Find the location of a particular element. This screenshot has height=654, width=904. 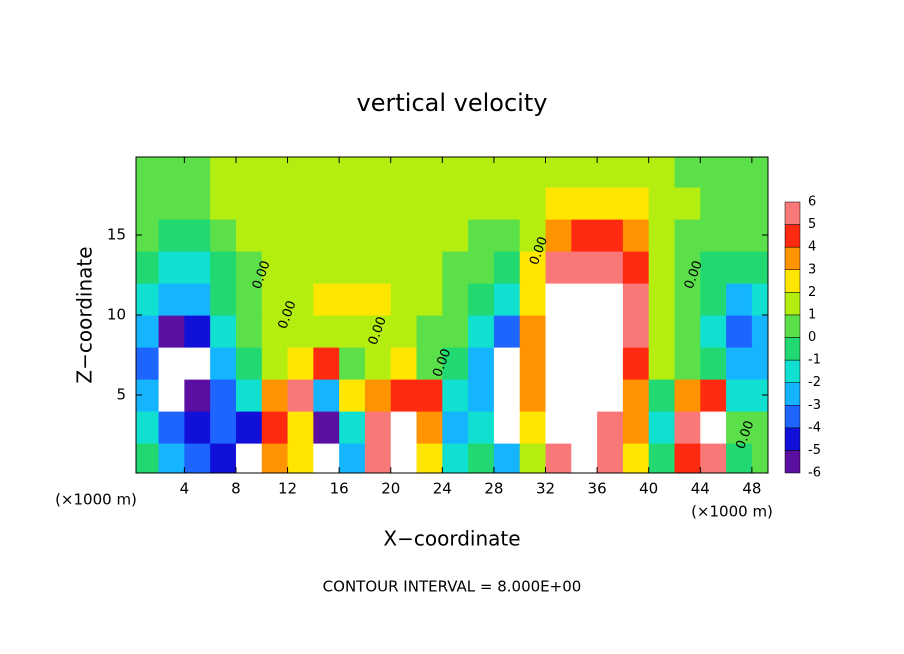

colorbar-label: -1 is located at coordinates (814, 360).